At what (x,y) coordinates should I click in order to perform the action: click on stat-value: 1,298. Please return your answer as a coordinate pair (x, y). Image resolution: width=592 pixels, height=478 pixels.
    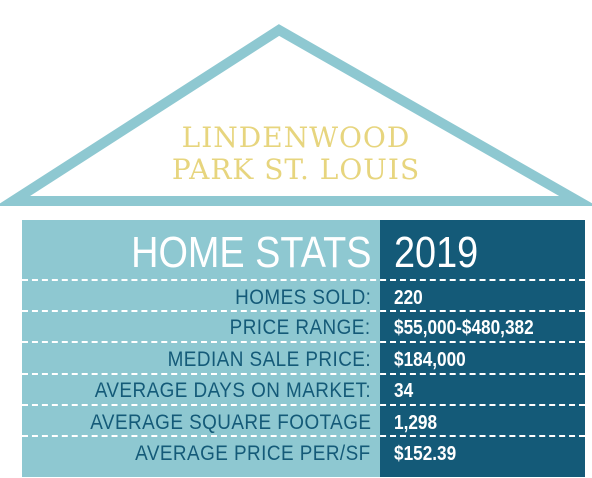
    Looking at the image, I should click on (416, 423).